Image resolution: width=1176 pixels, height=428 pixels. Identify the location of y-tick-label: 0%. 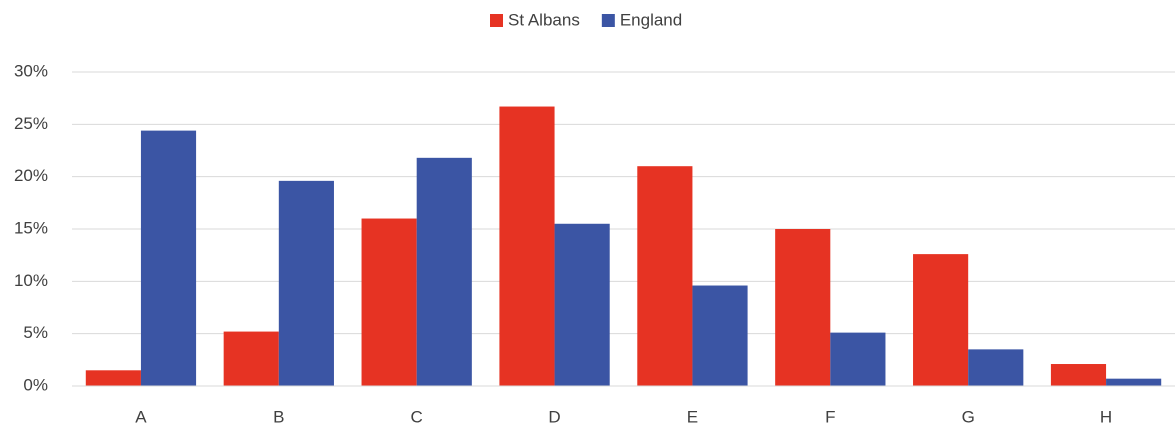
(35, 384).